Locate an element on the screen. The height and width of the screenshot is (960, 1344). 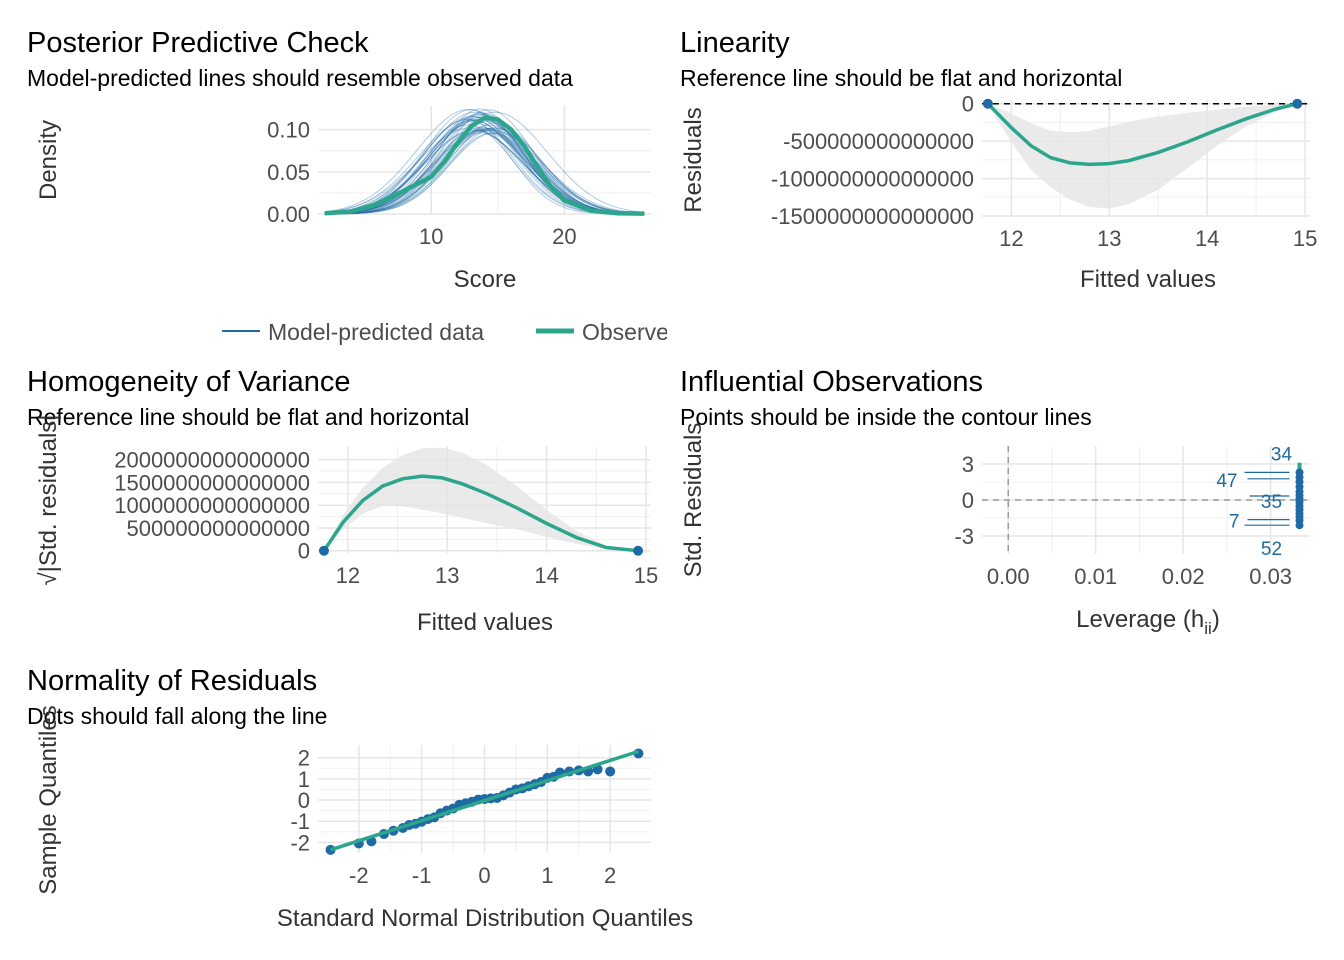
normality-title: Normality of Residuals is located at coordinates (172, 681).